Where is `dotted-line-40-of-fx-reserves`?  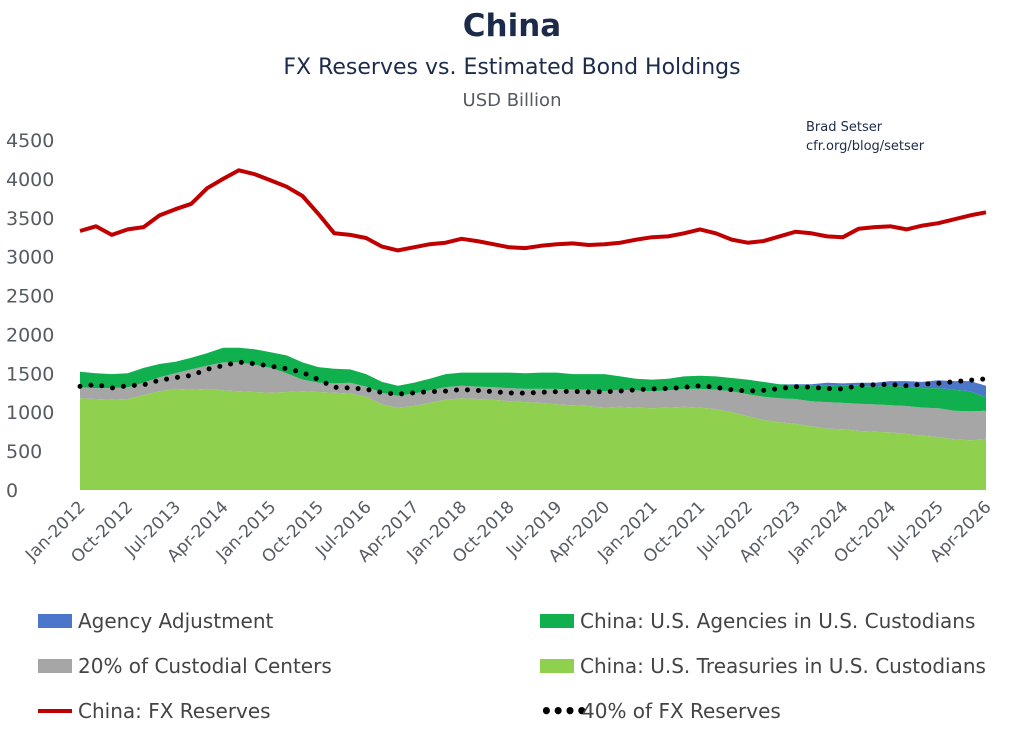 dotted-line-40-of-fx-reserves is located at coordinates (533, 378).